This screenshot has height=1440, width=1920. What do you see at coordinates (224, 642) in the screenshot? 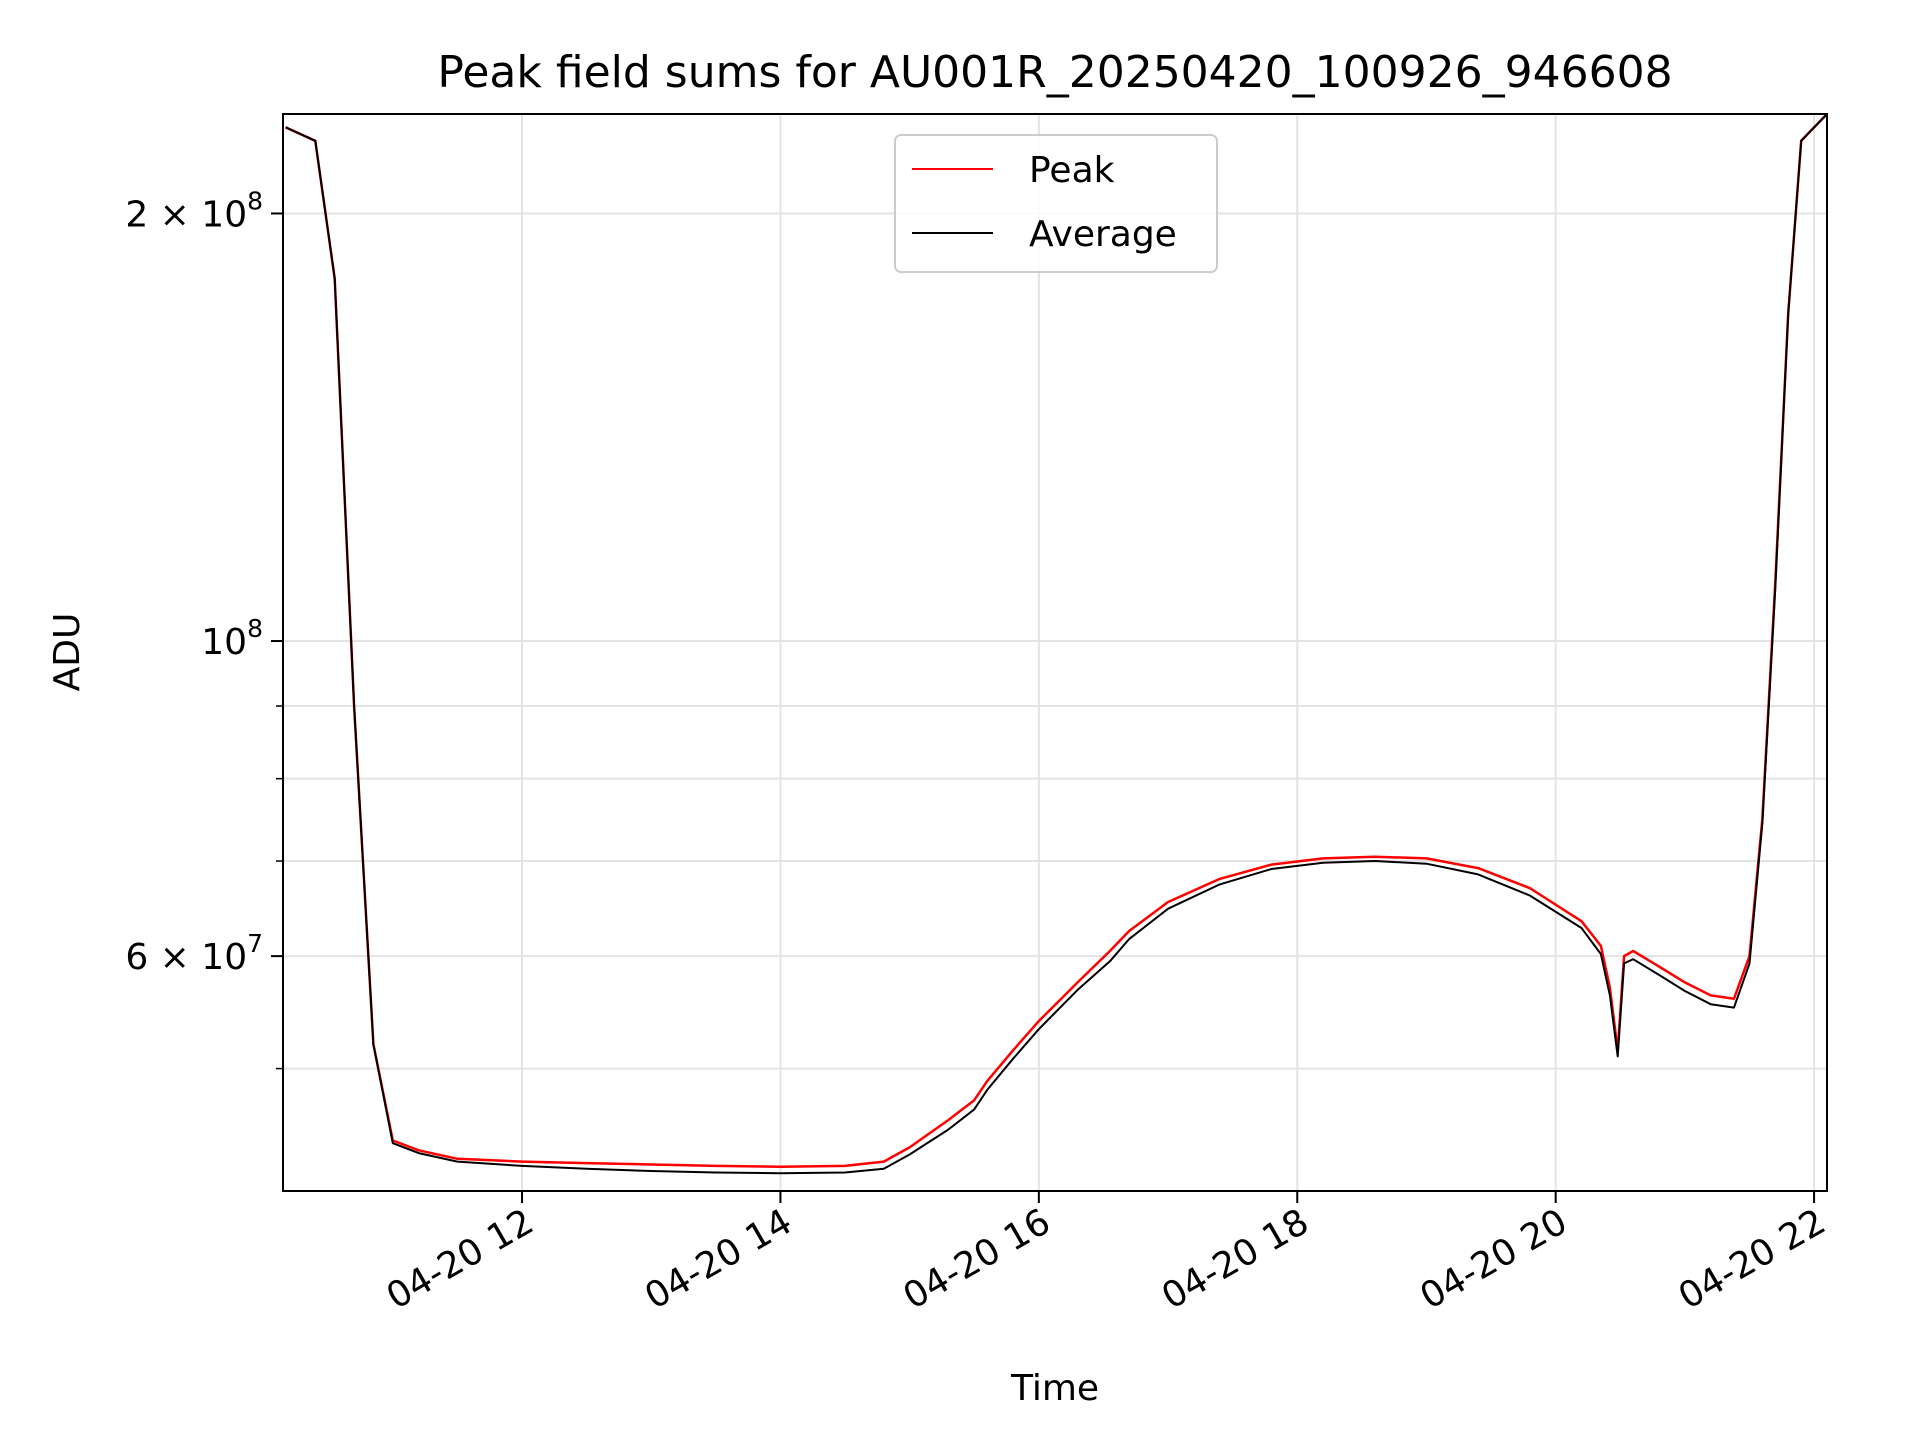
I see `y-tick-base: 10` at bounding box center [224, 642].